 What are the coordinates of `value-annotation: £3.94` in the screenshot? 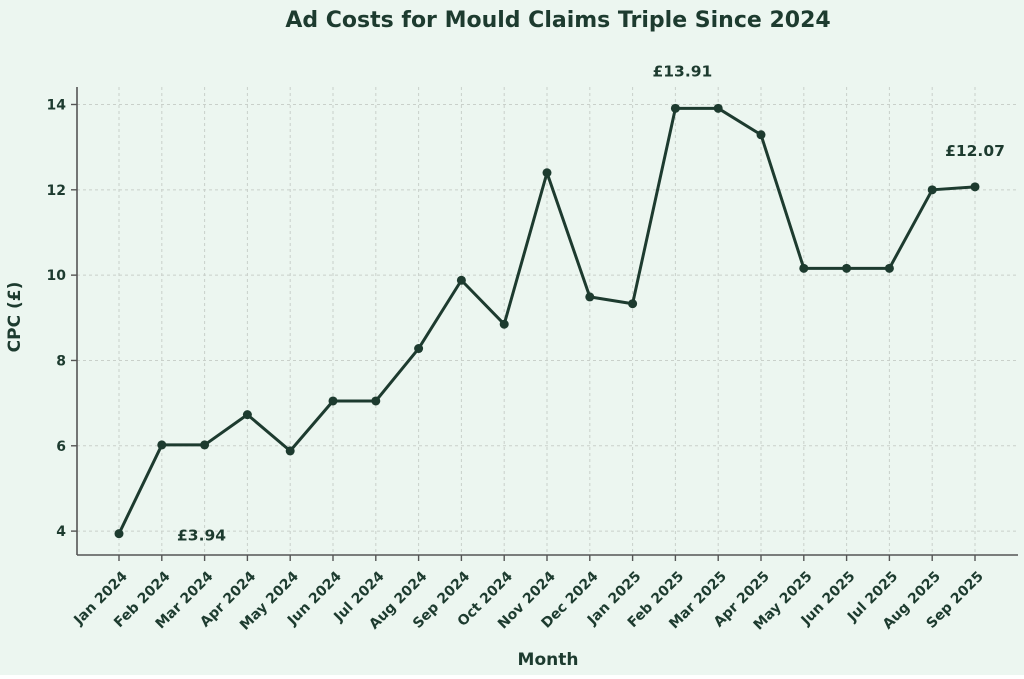 It's located at (201, 536).